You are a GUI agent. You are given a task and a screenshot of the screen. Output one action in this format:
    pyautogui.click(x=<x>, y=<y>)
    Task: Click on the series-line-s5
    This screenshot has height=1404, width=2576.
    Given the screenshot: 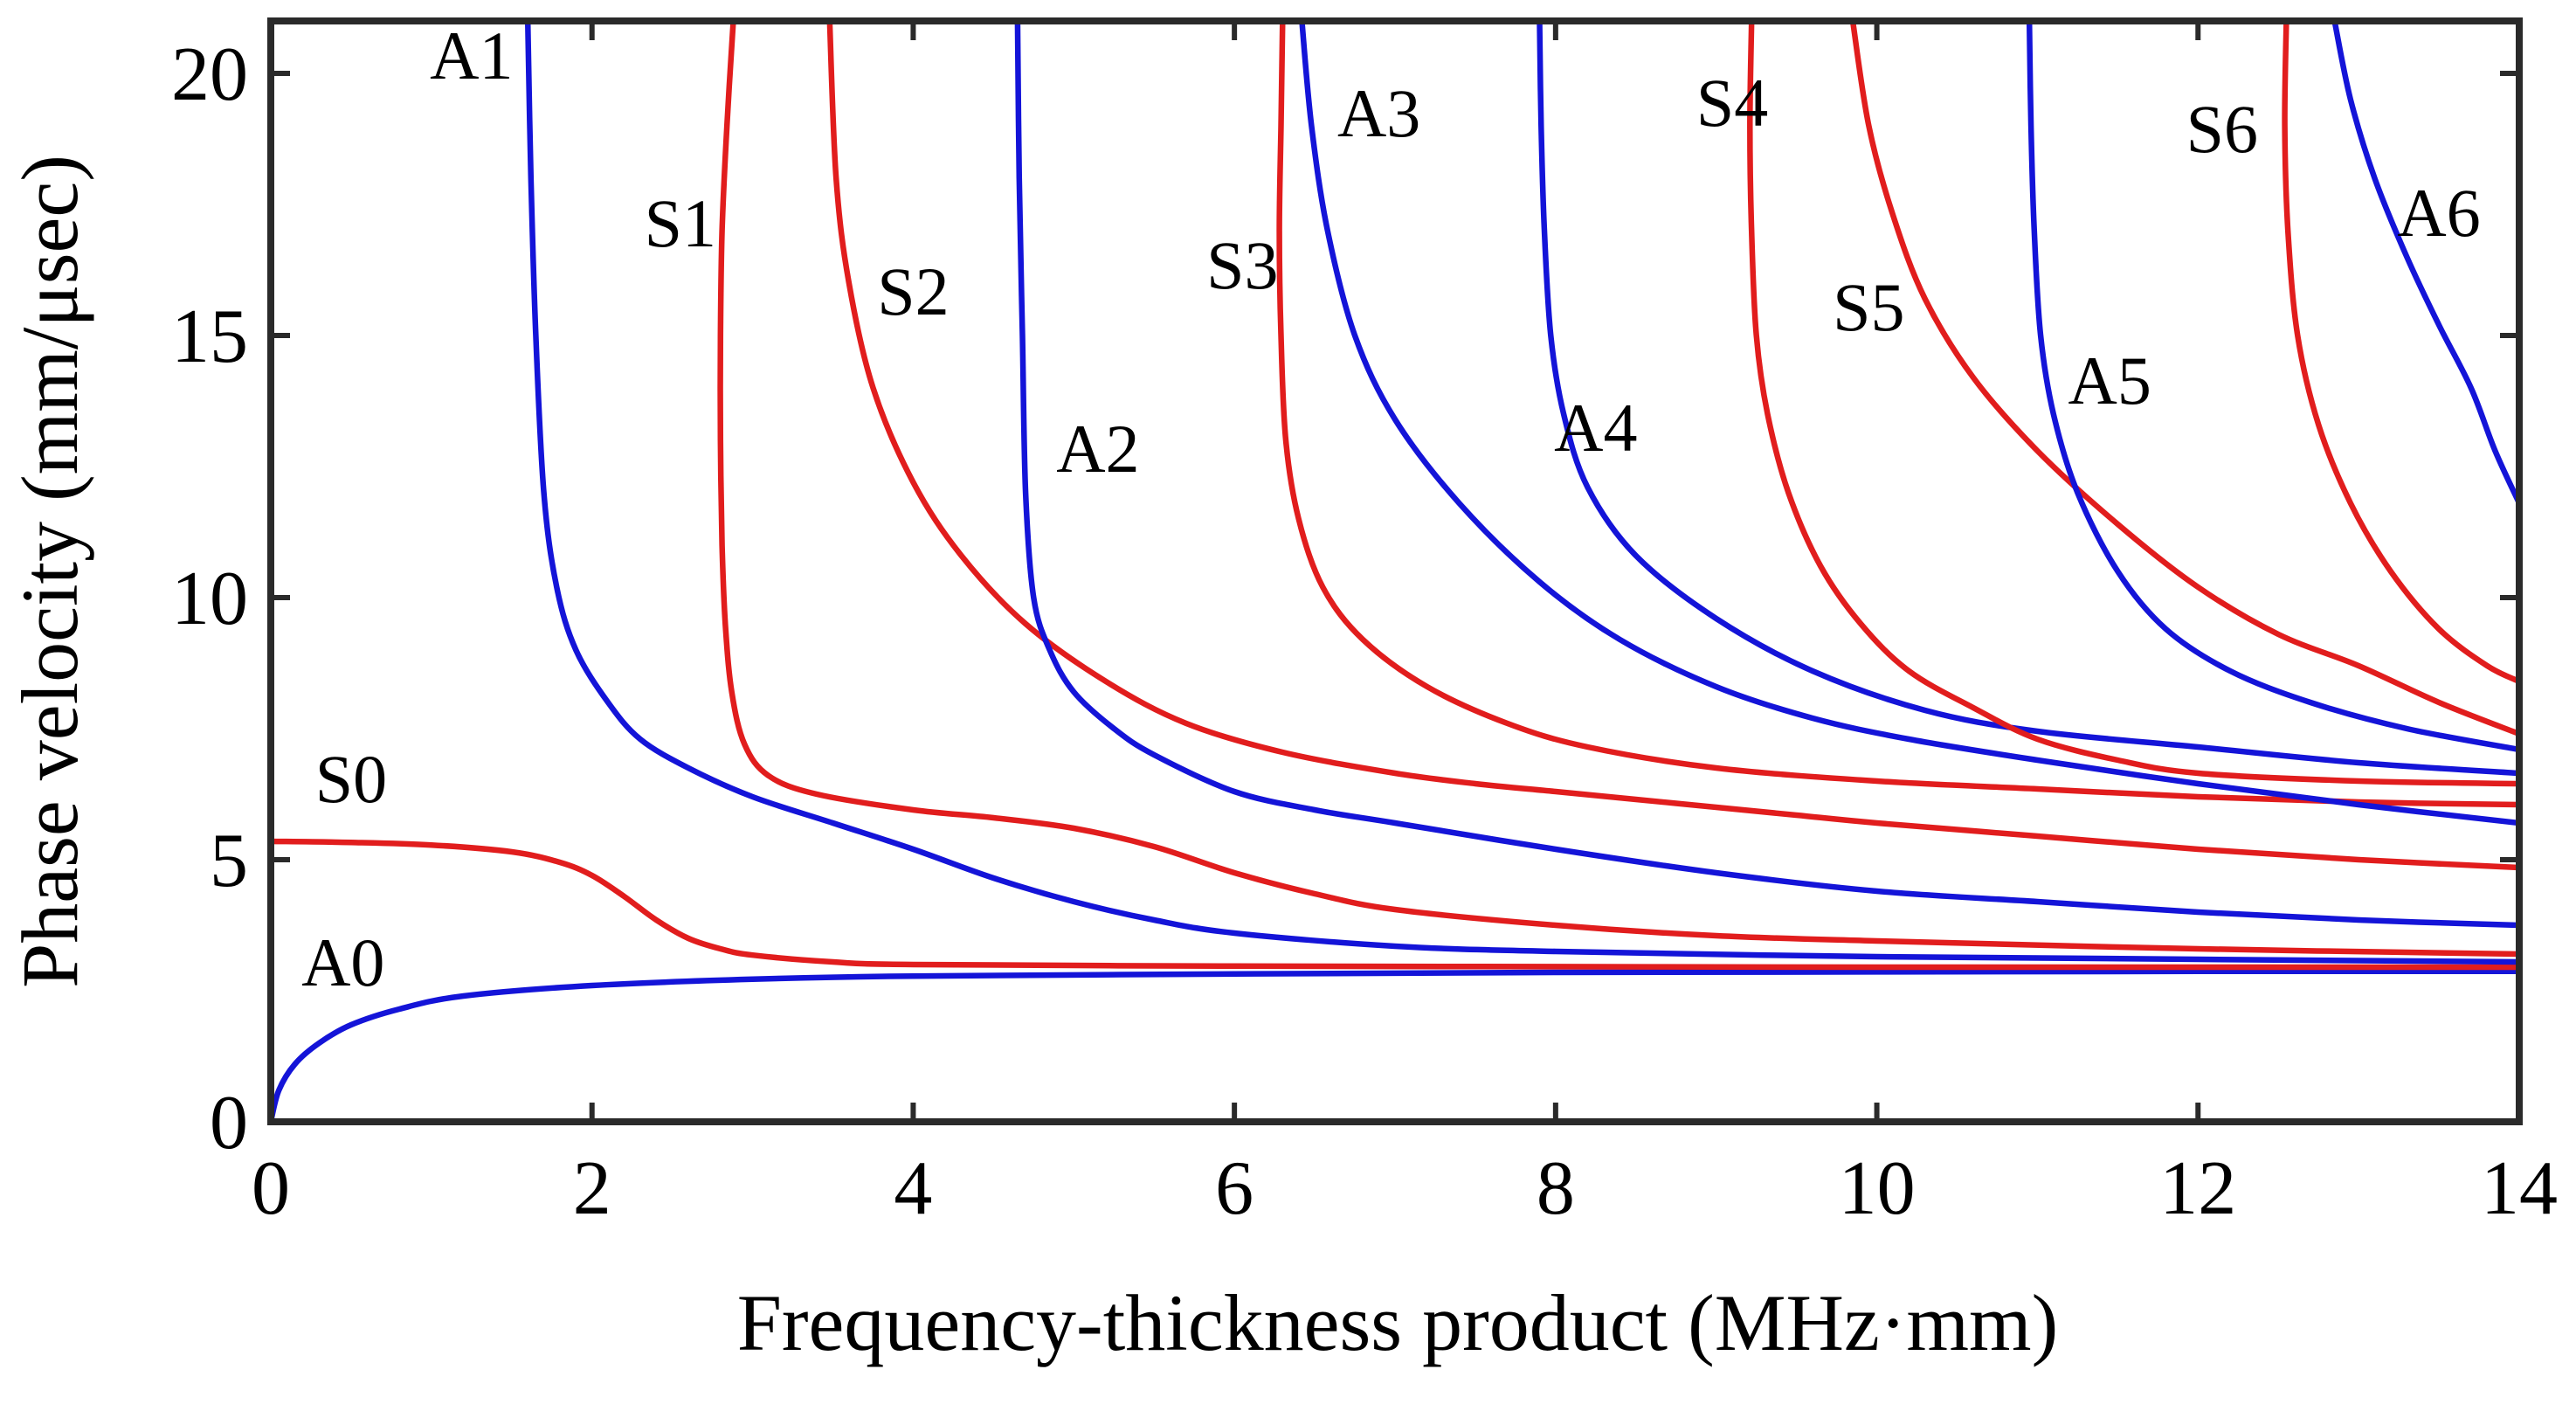 What is the action you would take?
    pyautogui.click(x=2184, y=379)
    